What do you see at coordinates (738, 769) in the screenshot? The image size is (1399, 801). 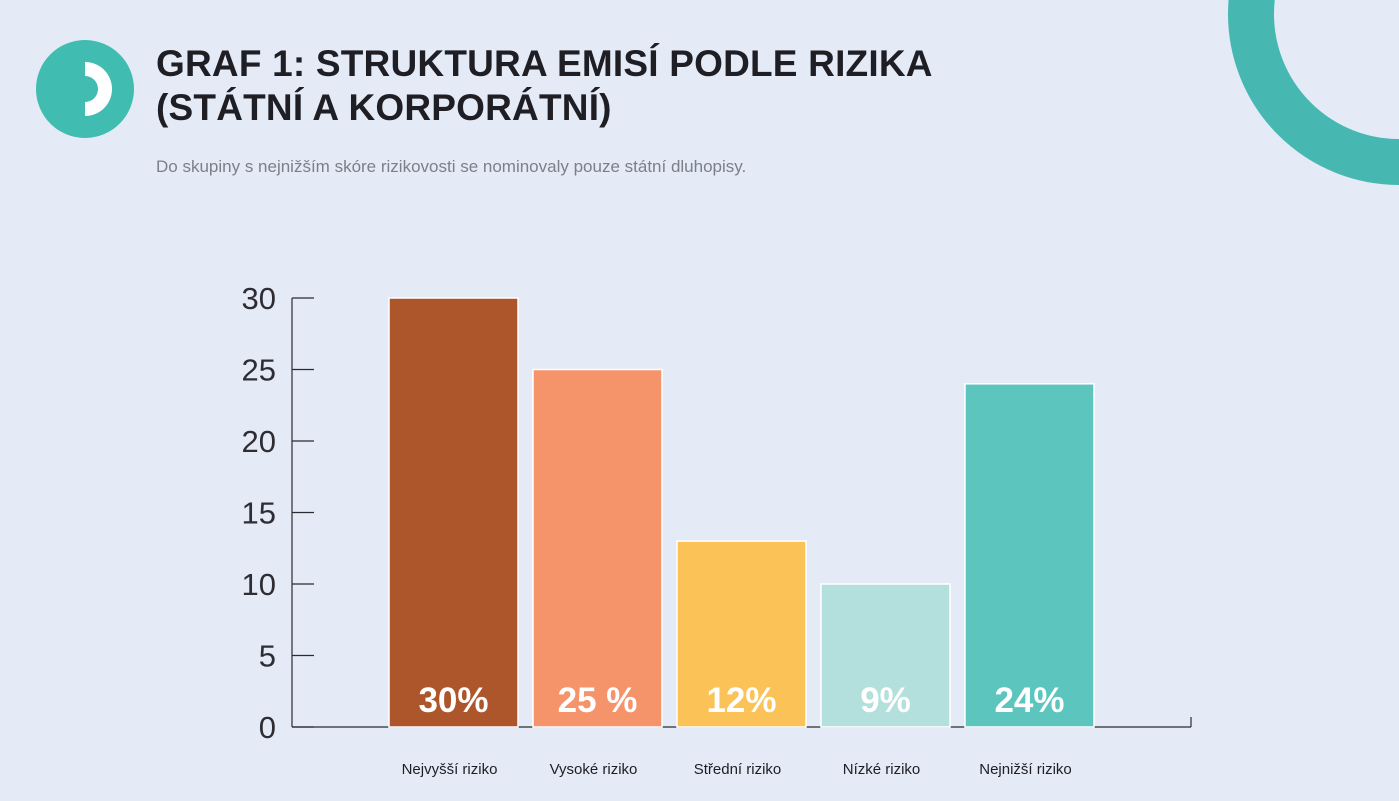 I see `x-category-label: Střední riziko` at bounding box center [738, 769].